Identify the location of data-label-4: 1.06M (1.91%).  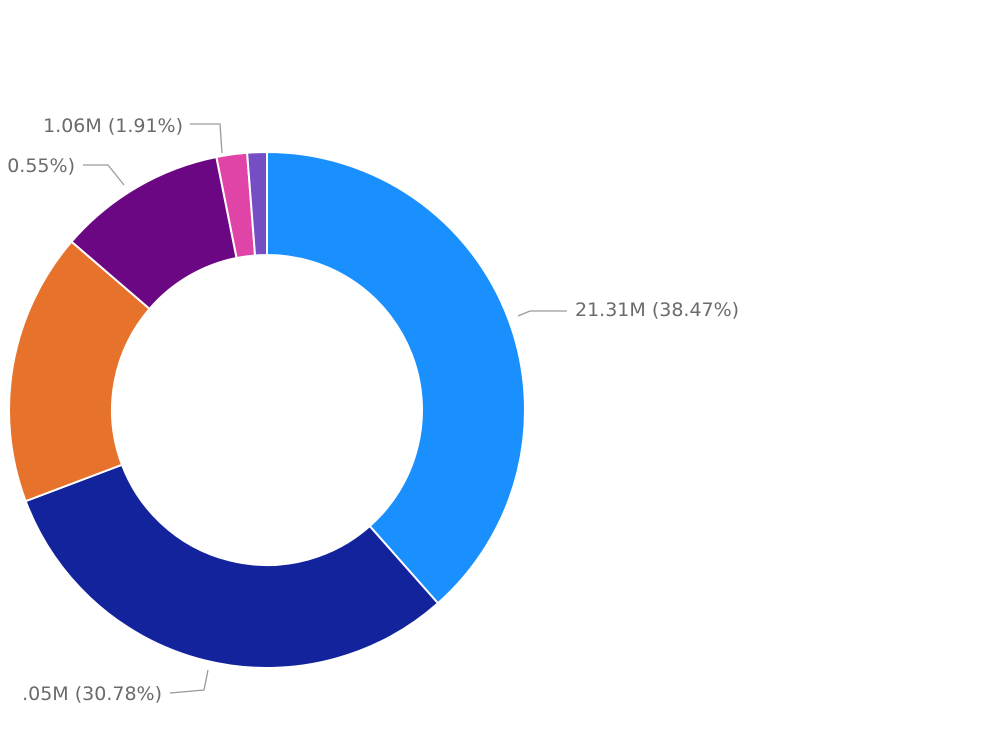
(113, 126).